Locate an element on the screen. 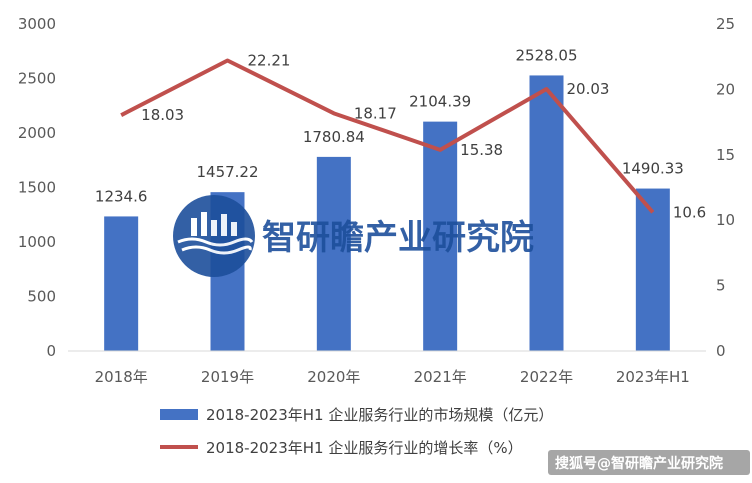 The image size is (752, 483). line-data-label: 10.6 is located at coordinates (689, 212).